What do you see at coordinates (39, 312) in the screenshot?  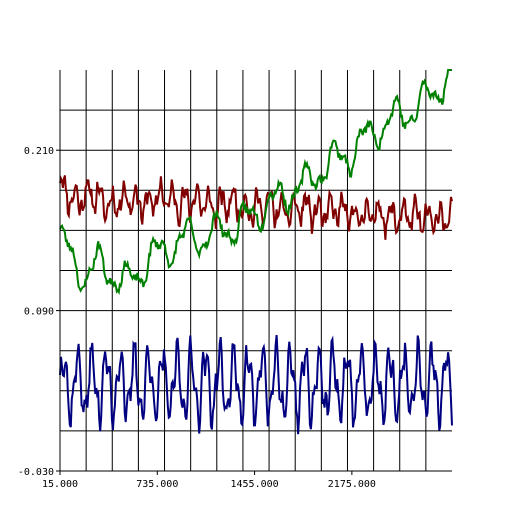 I see `y-tick-label: 0.090` at bounding box center [39, 312].